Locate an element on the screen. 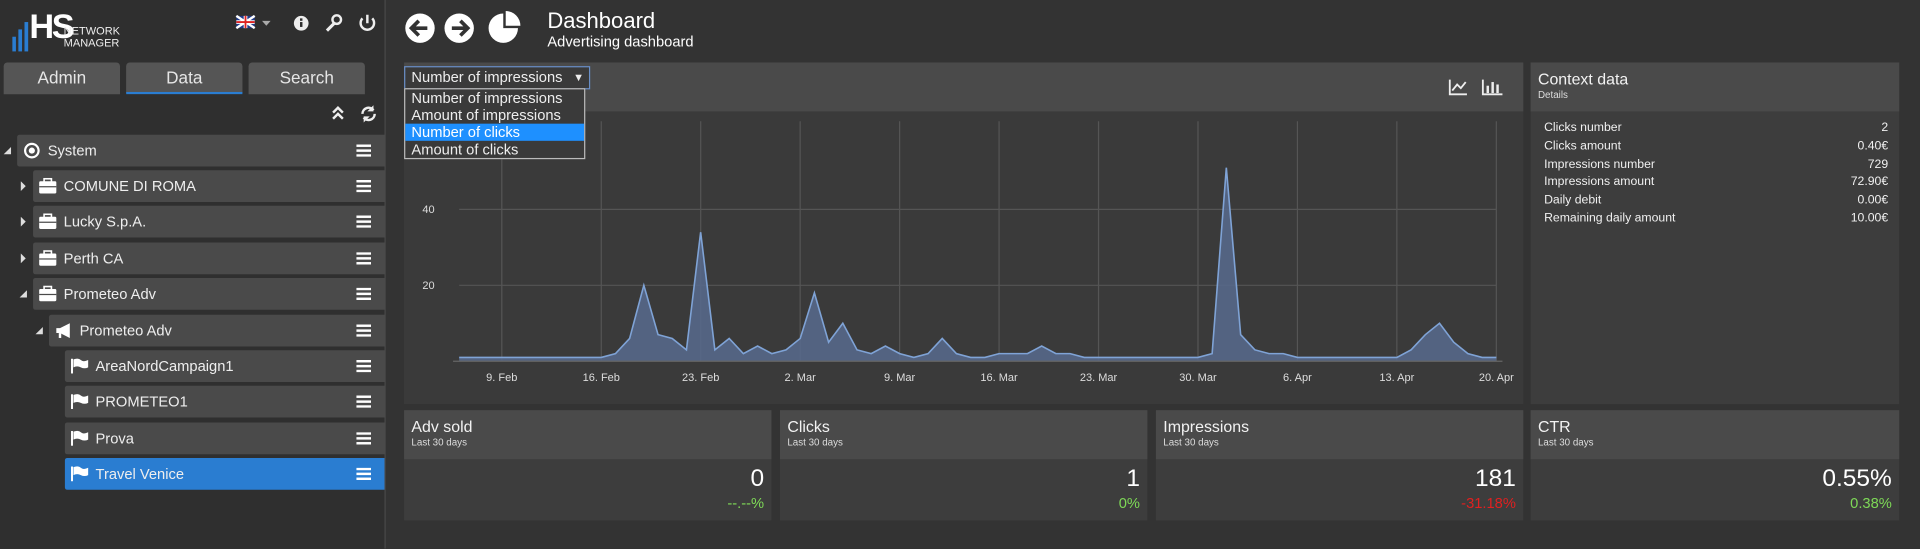  bar-chart-button is located at coordinates (1492, 87).